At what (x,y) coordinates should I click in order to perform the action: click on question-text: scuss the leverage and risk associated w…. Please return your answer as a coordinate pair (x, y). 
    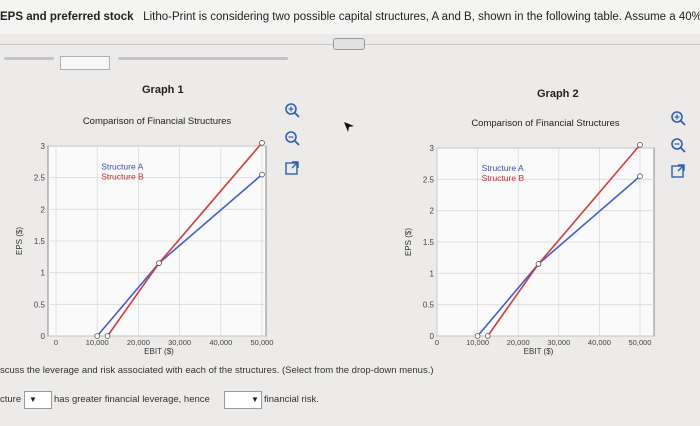
    Looking at the image, I should click on (217, 370).